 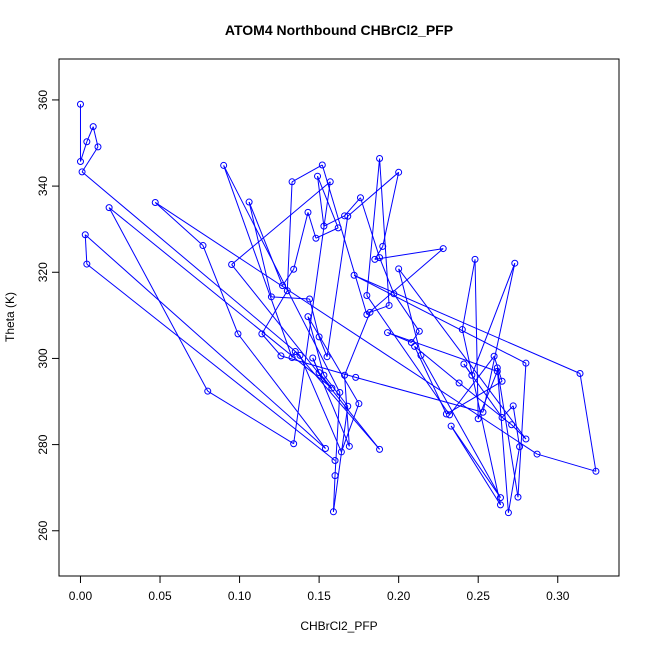 I want to click on x-tick-label: 0.05, so click(x=160, y=596).